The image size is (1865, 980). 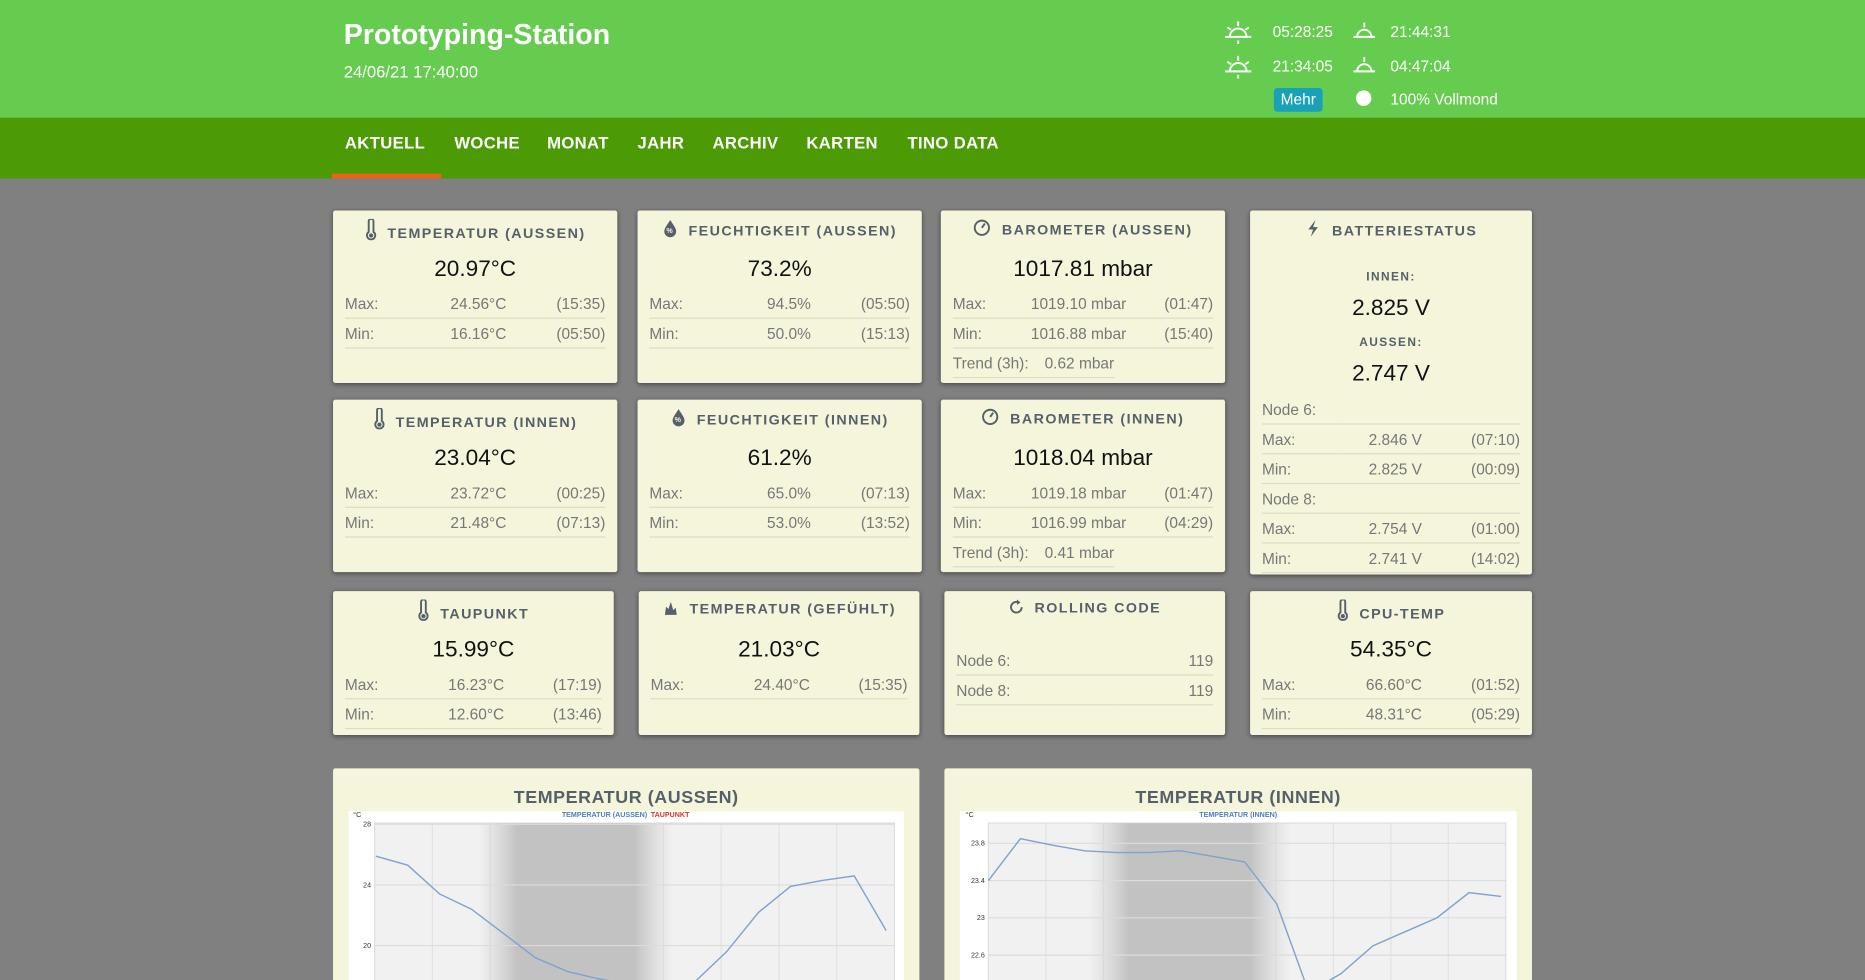 I want to click on stat-label: Trend (3h):, so click(x=991, y=363).